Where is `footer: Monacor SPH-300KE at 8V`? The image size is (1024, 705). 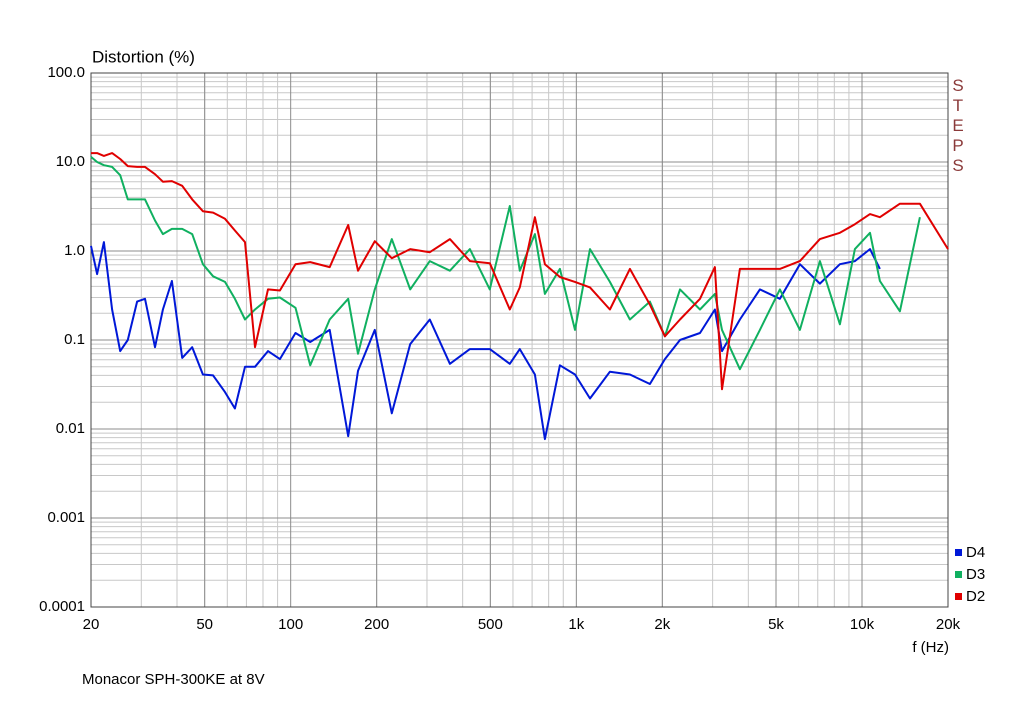
footer: Monacor SPH-300KE at 8V is located at coordinates (173, 679).